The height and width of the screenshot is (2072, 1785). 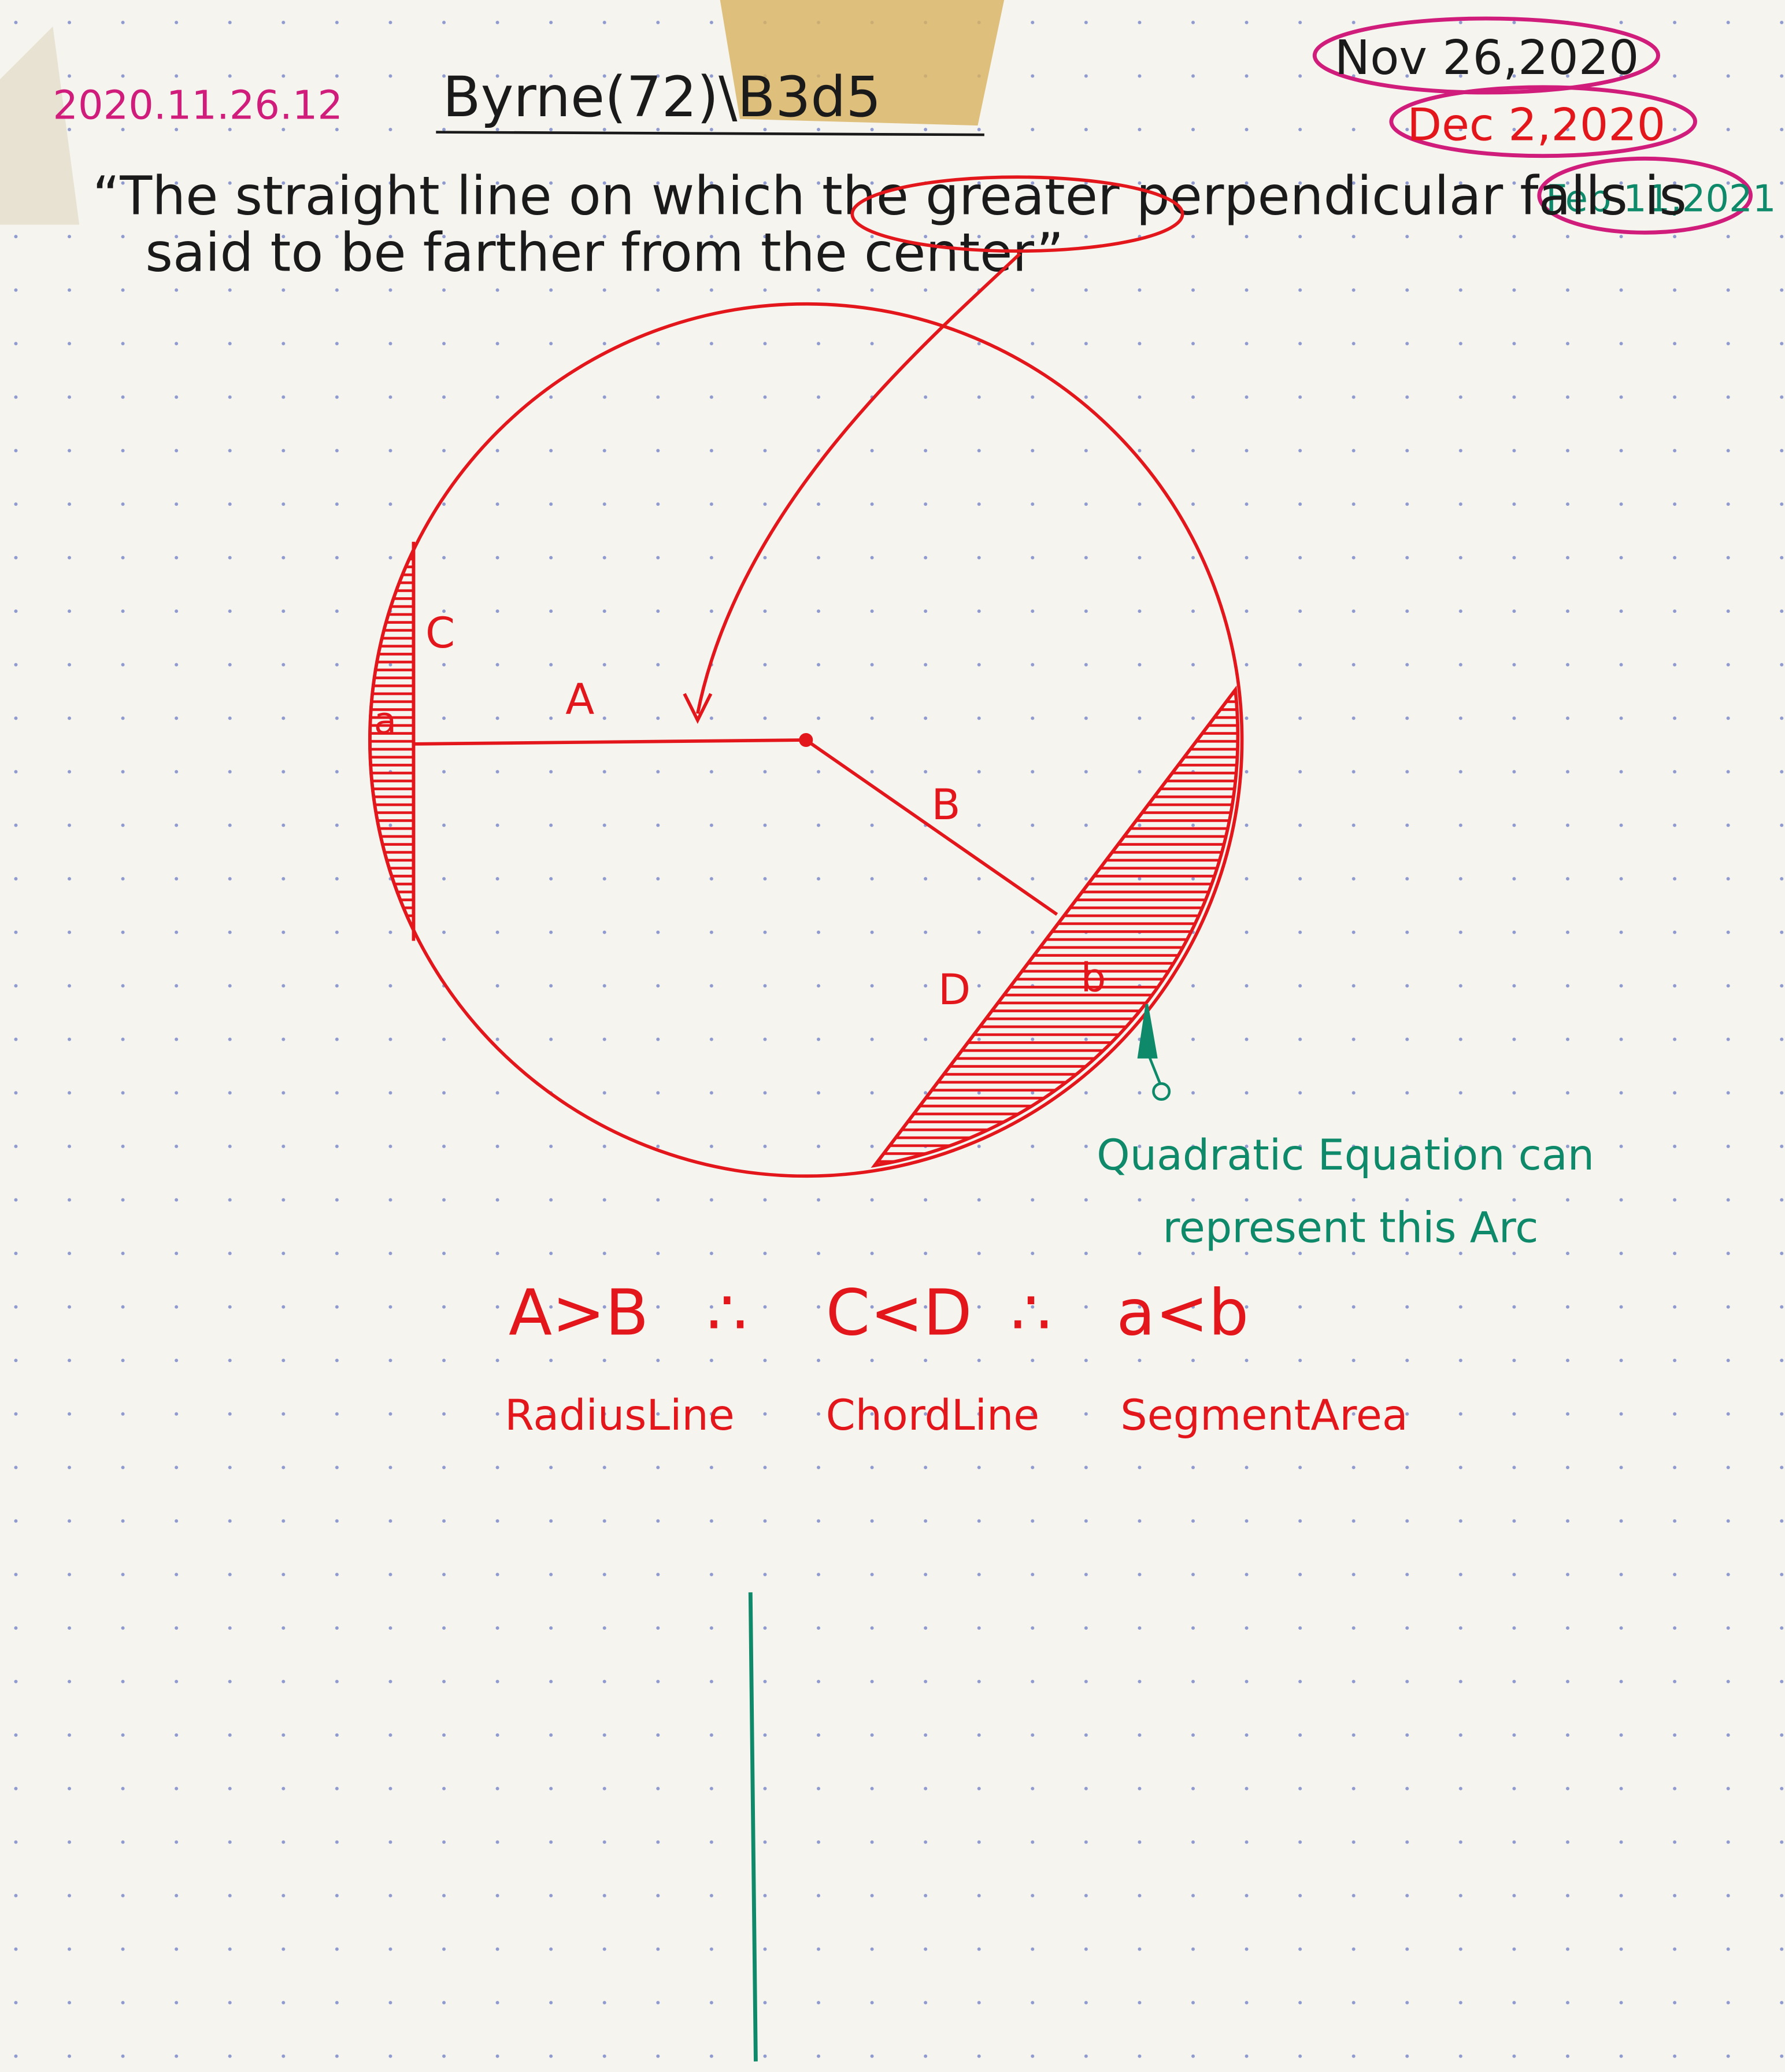 What do you see at coordinates (1161, 1091) in the screenshot?
I see `pen-pointer-tip` at bounding box center [1161, 1091].